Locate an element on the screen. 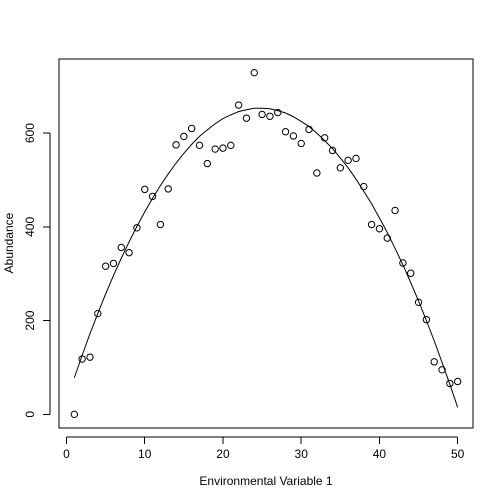  y-tick-label: 0 is located at coordinates (30, 414).